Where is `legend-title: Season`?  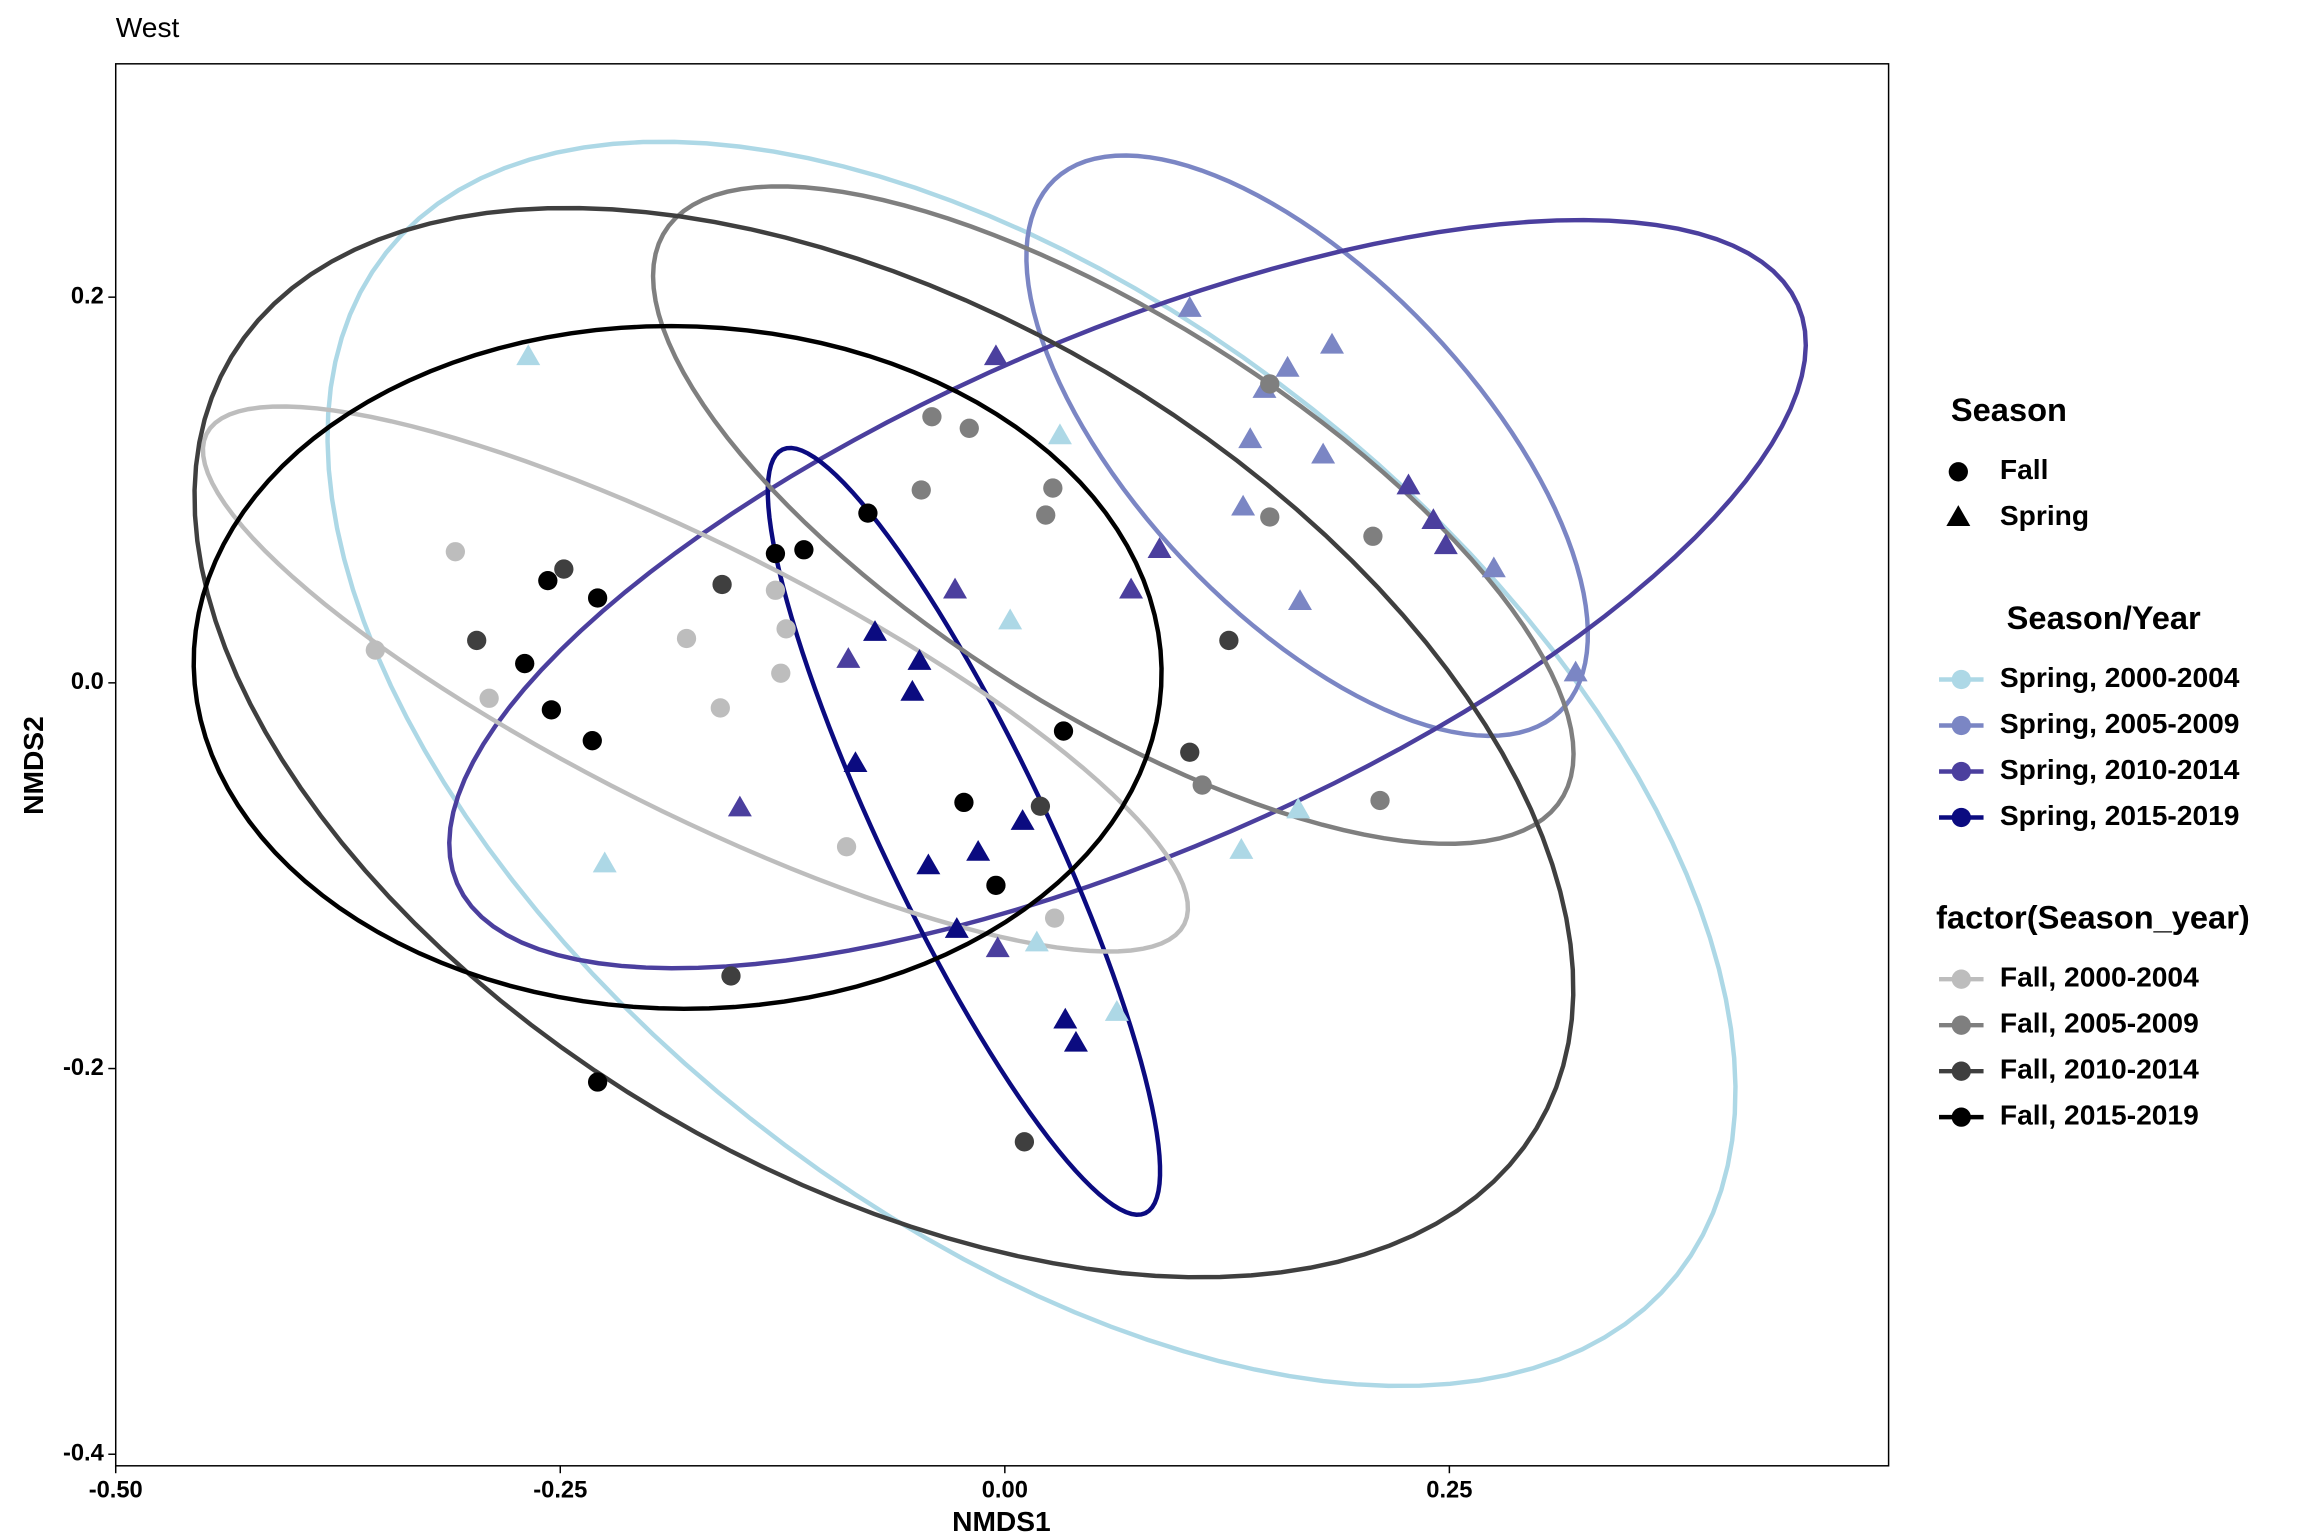 legend-title: Season is located at coordinates (2009, 409).